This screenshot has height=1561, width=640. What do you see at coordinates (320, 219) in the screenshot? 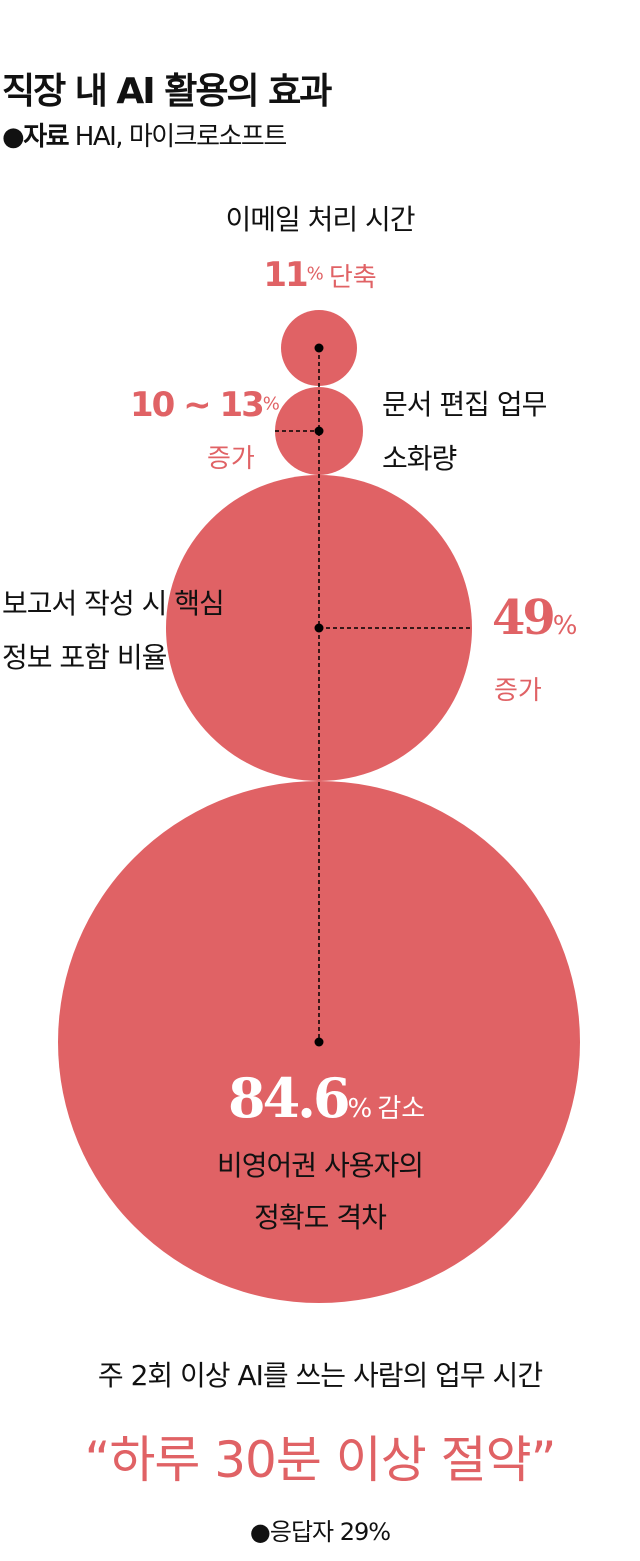
I see `email-label: 이메일 처리 시간` at bounding box center [320, 219].